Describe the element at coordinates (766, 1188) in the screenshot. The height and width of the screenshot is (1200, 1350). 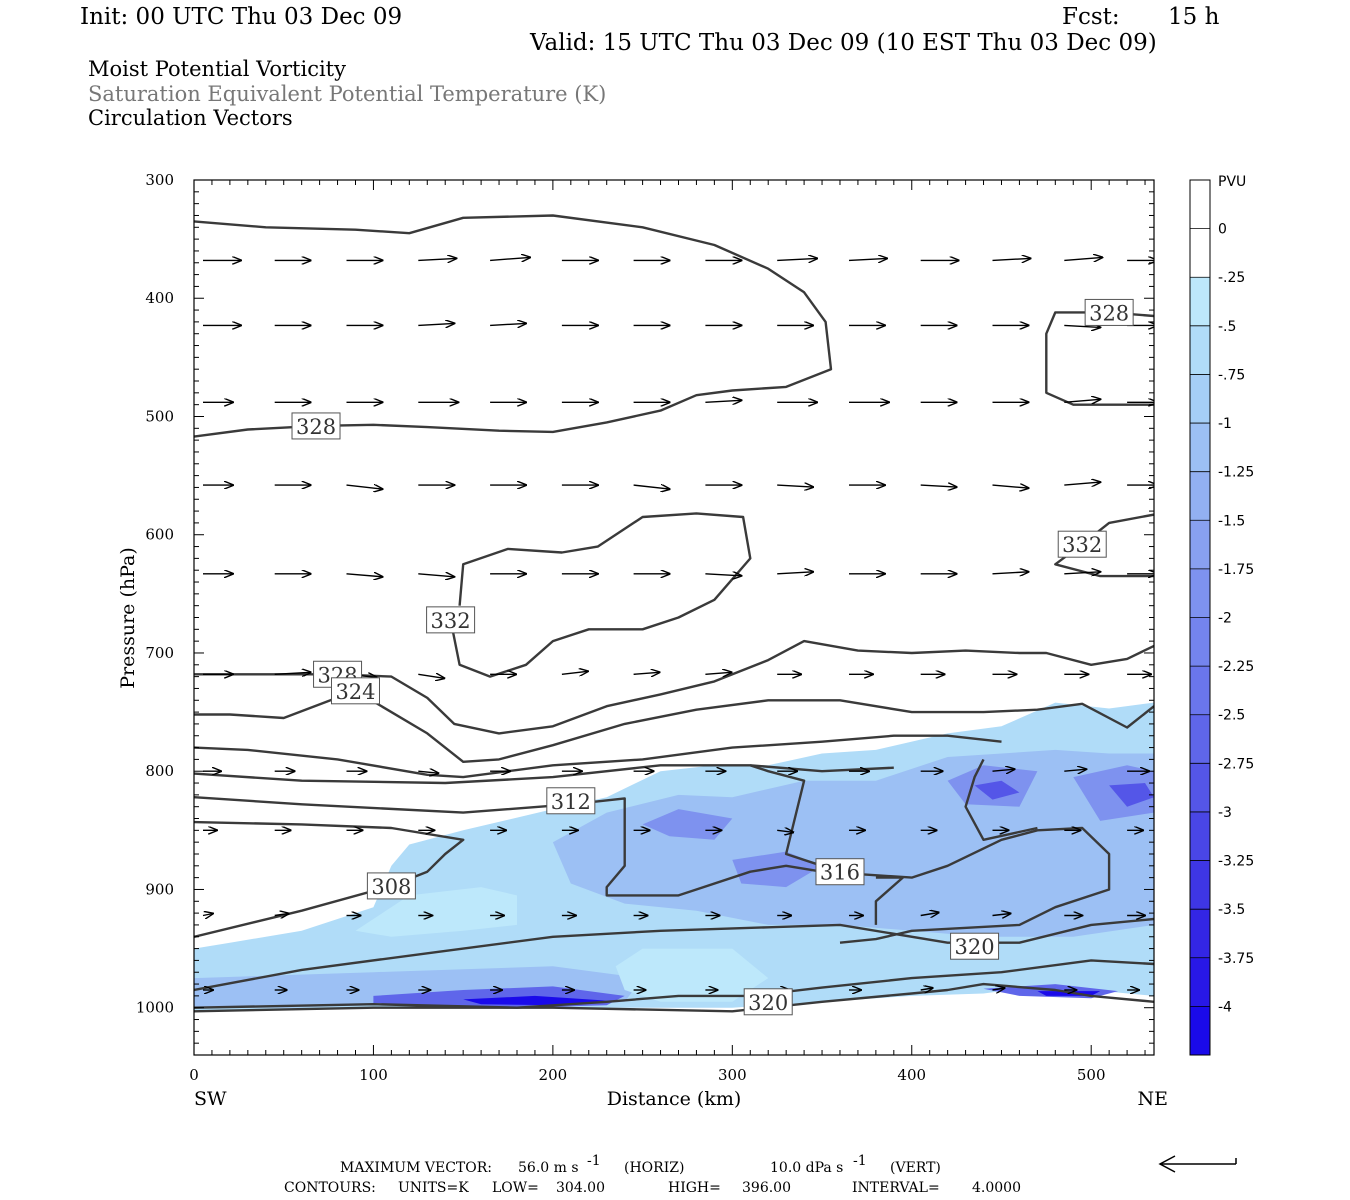
I see `contours-high-value: 396.00` at that location.